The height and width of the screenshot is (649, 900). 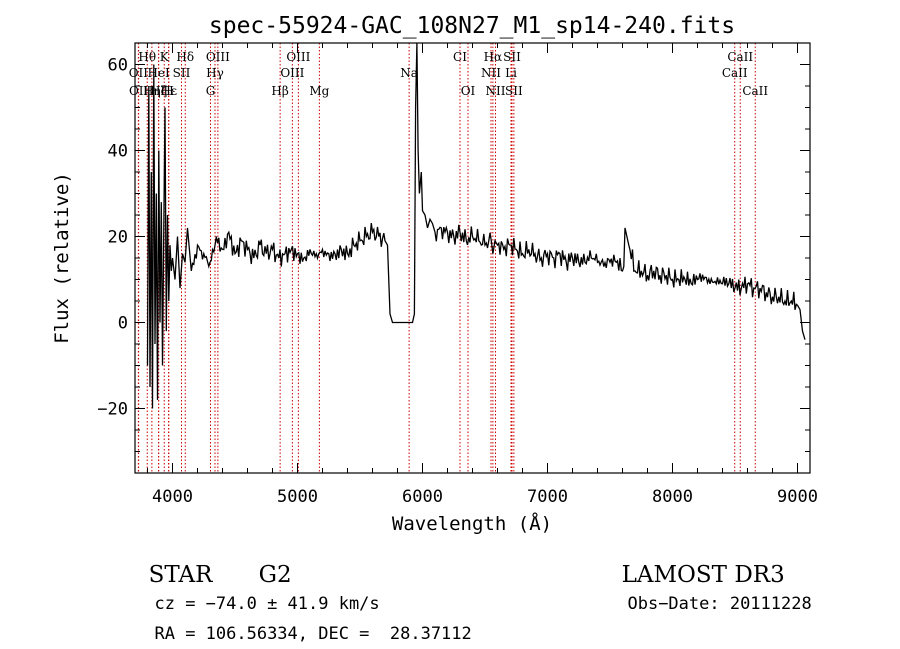 What do you see at coordinates (279, 91) in the screenshot?
I see `spectral-line-label: Hβ` at bounding box center [279, 91].